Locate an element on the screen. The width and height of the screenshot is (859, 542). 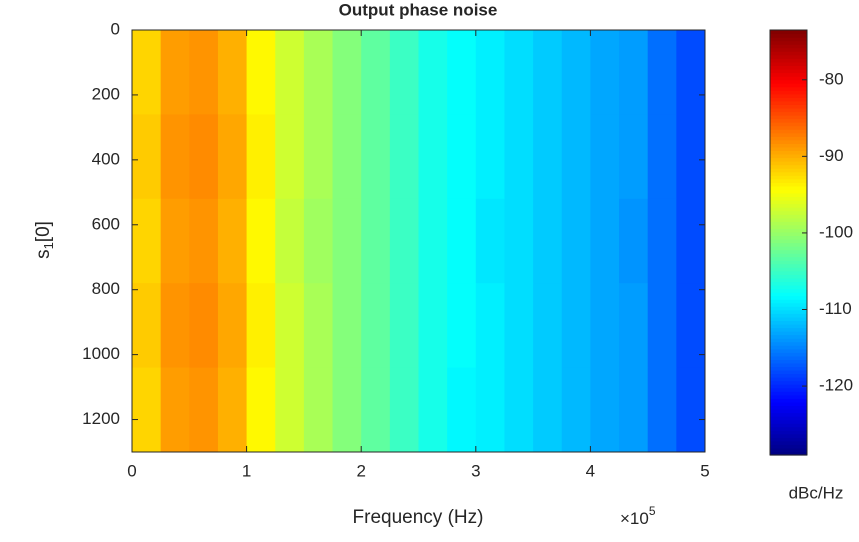
x-tick-label: 3 is located at coordinates (475, 470).